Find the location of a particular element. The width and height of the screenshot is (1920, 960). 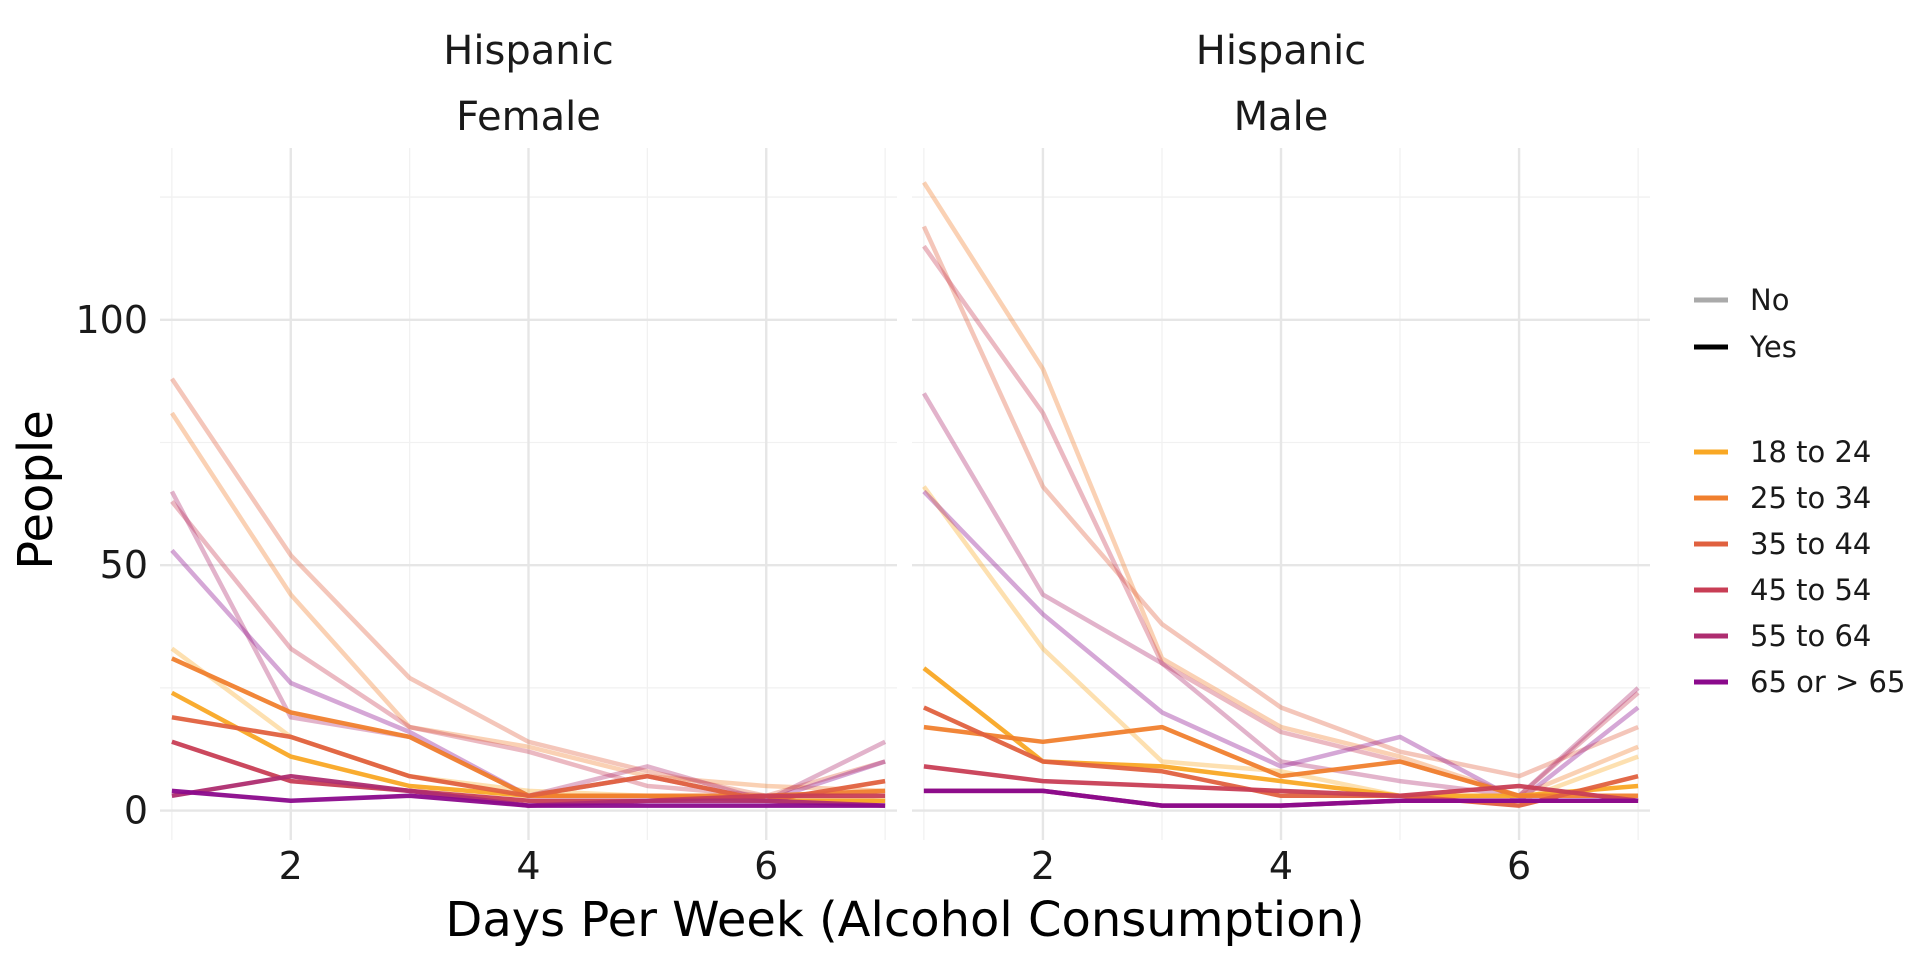

y-tick-label: 100 is located at coordinates (111, 320).